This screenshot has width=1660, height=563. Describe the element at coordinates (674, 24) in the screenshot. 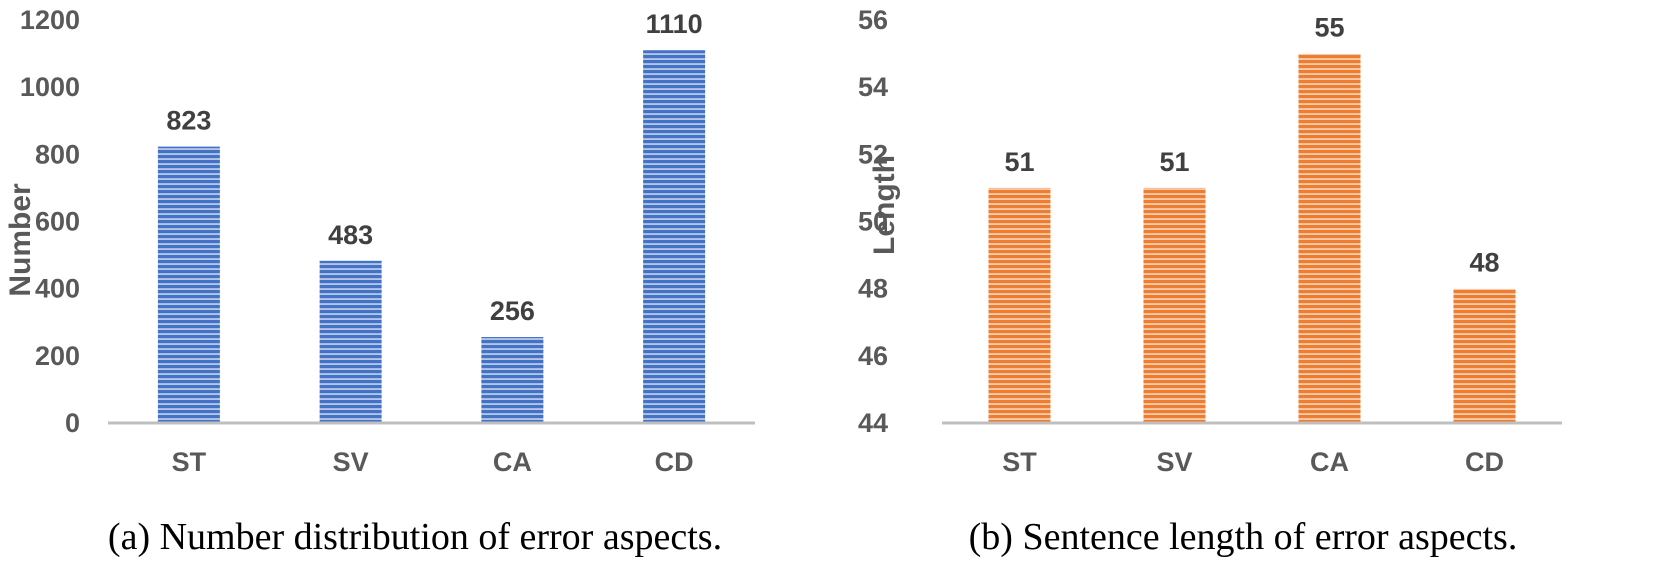

I see `data-label: 1110` at that location.